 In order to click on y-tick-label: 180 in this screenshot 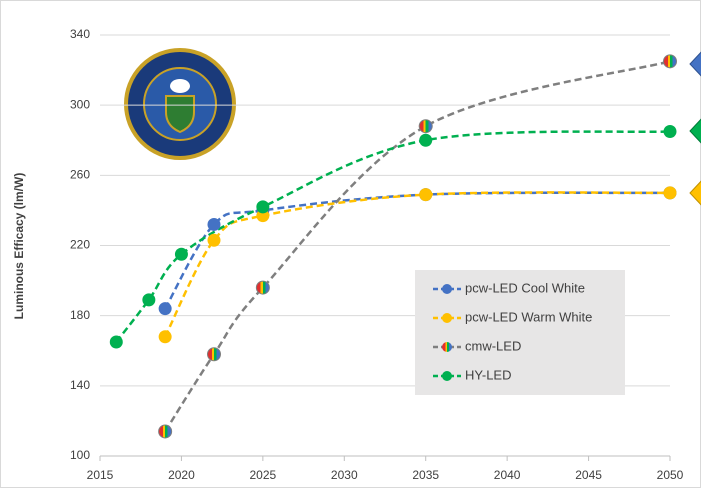, I will do `click(80, 315)`.